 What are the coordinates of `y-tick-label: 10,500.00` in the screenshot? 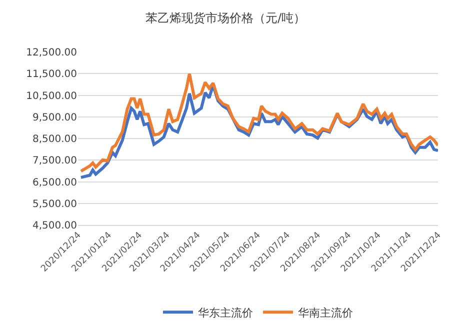 It's located at (51, 96).